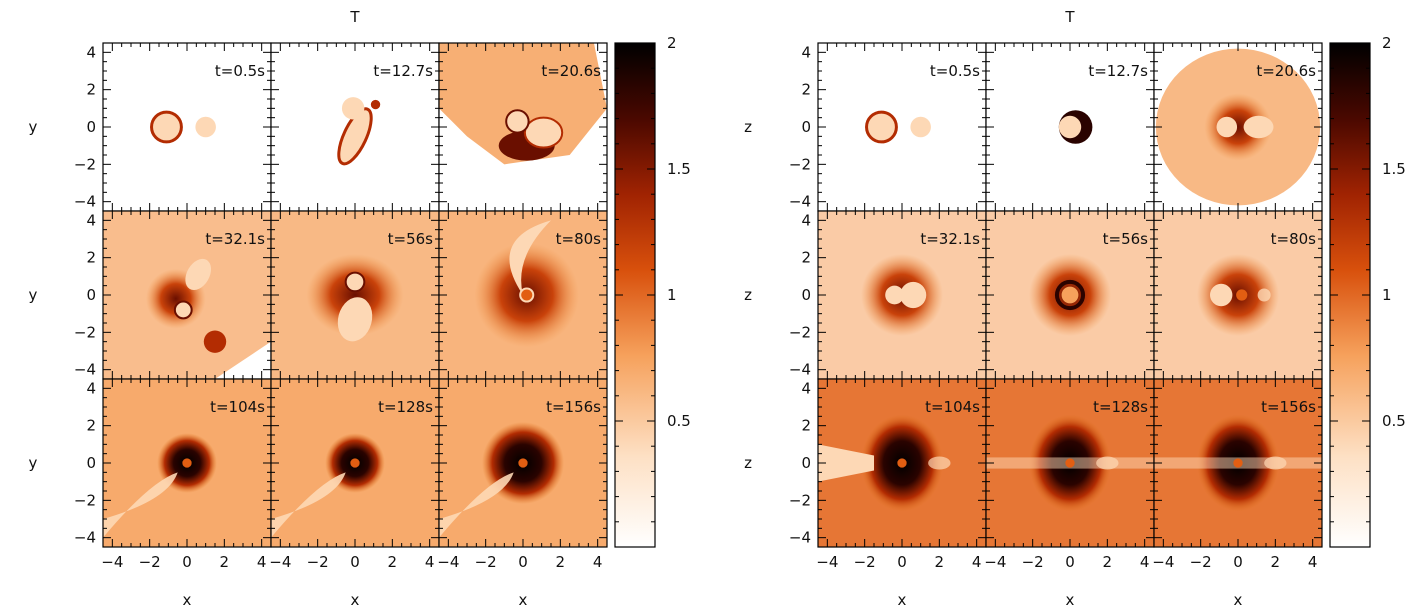  What do you see at coordinates (411, 239) in the screenshot?
I see `panel-time-label: t=56s` at bounding box center [411, 239].